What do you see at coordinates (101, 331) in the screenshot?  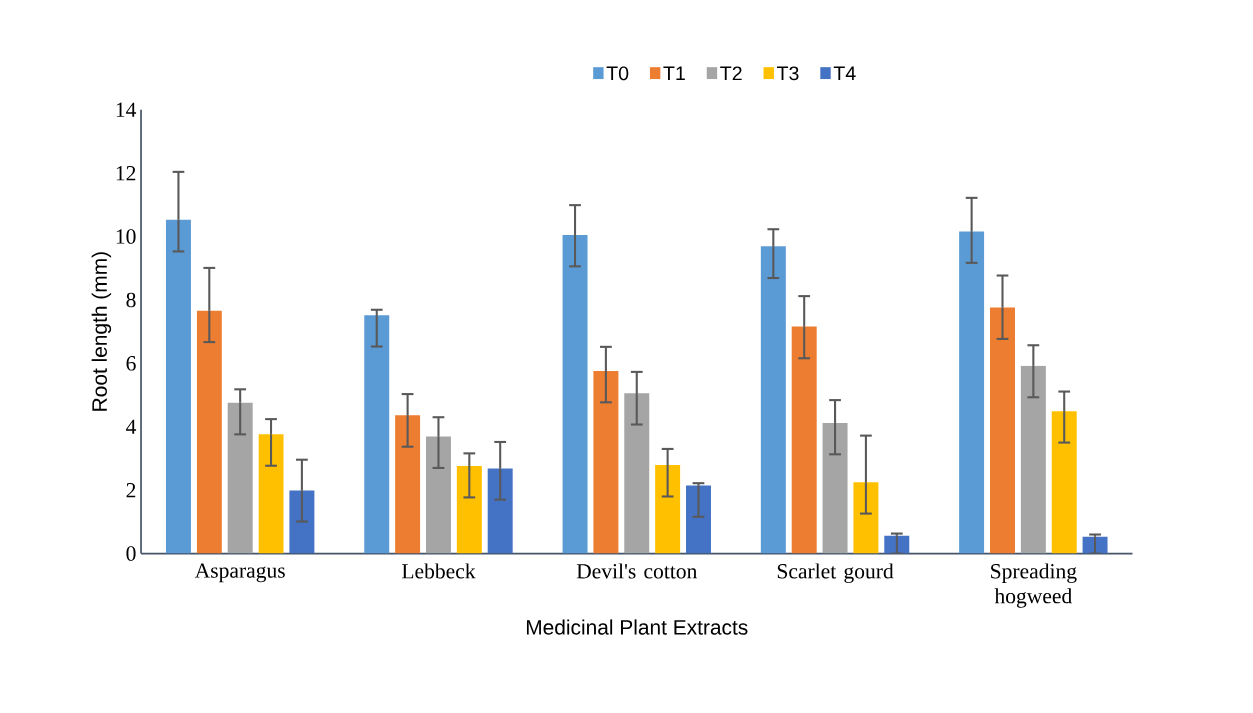 I see `y-axis-title: Root length (mm)` at bounding box center [101, 331].